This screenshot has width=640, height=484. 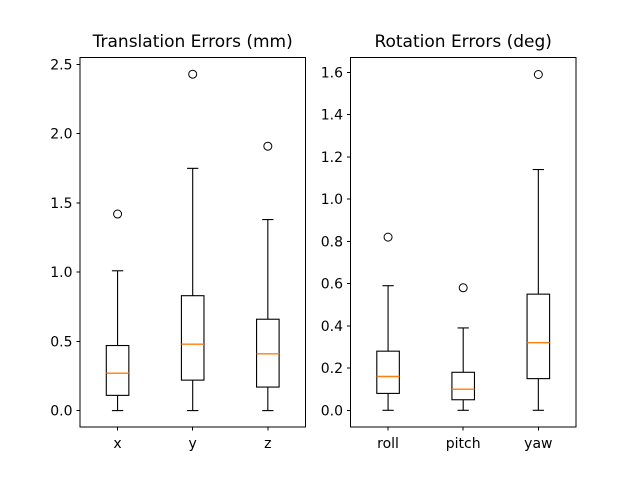 I want to click on x-axis-tick-label: roll, so click(x=388, y=444).